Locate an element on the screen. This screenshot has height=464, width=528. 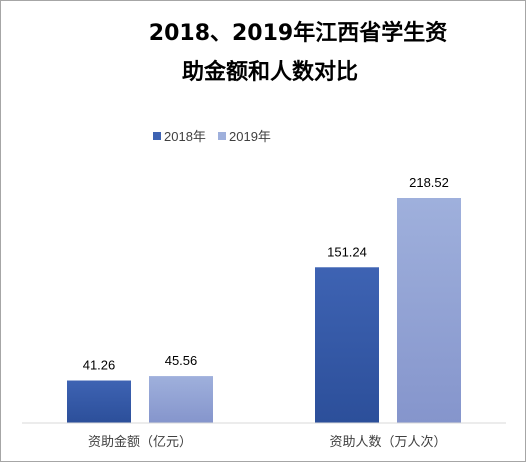
value-label-2019-amount: 45.56 is located at coordinates (181, 360).